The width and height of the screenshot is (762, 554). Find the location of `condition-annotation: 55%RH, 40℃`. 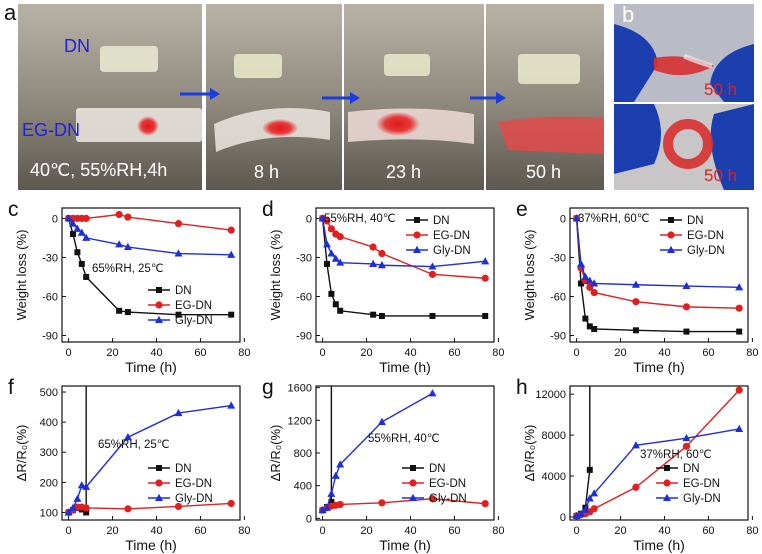

condition-annotation: 55%RH, 40℃ is located at coordinates (404, 439).